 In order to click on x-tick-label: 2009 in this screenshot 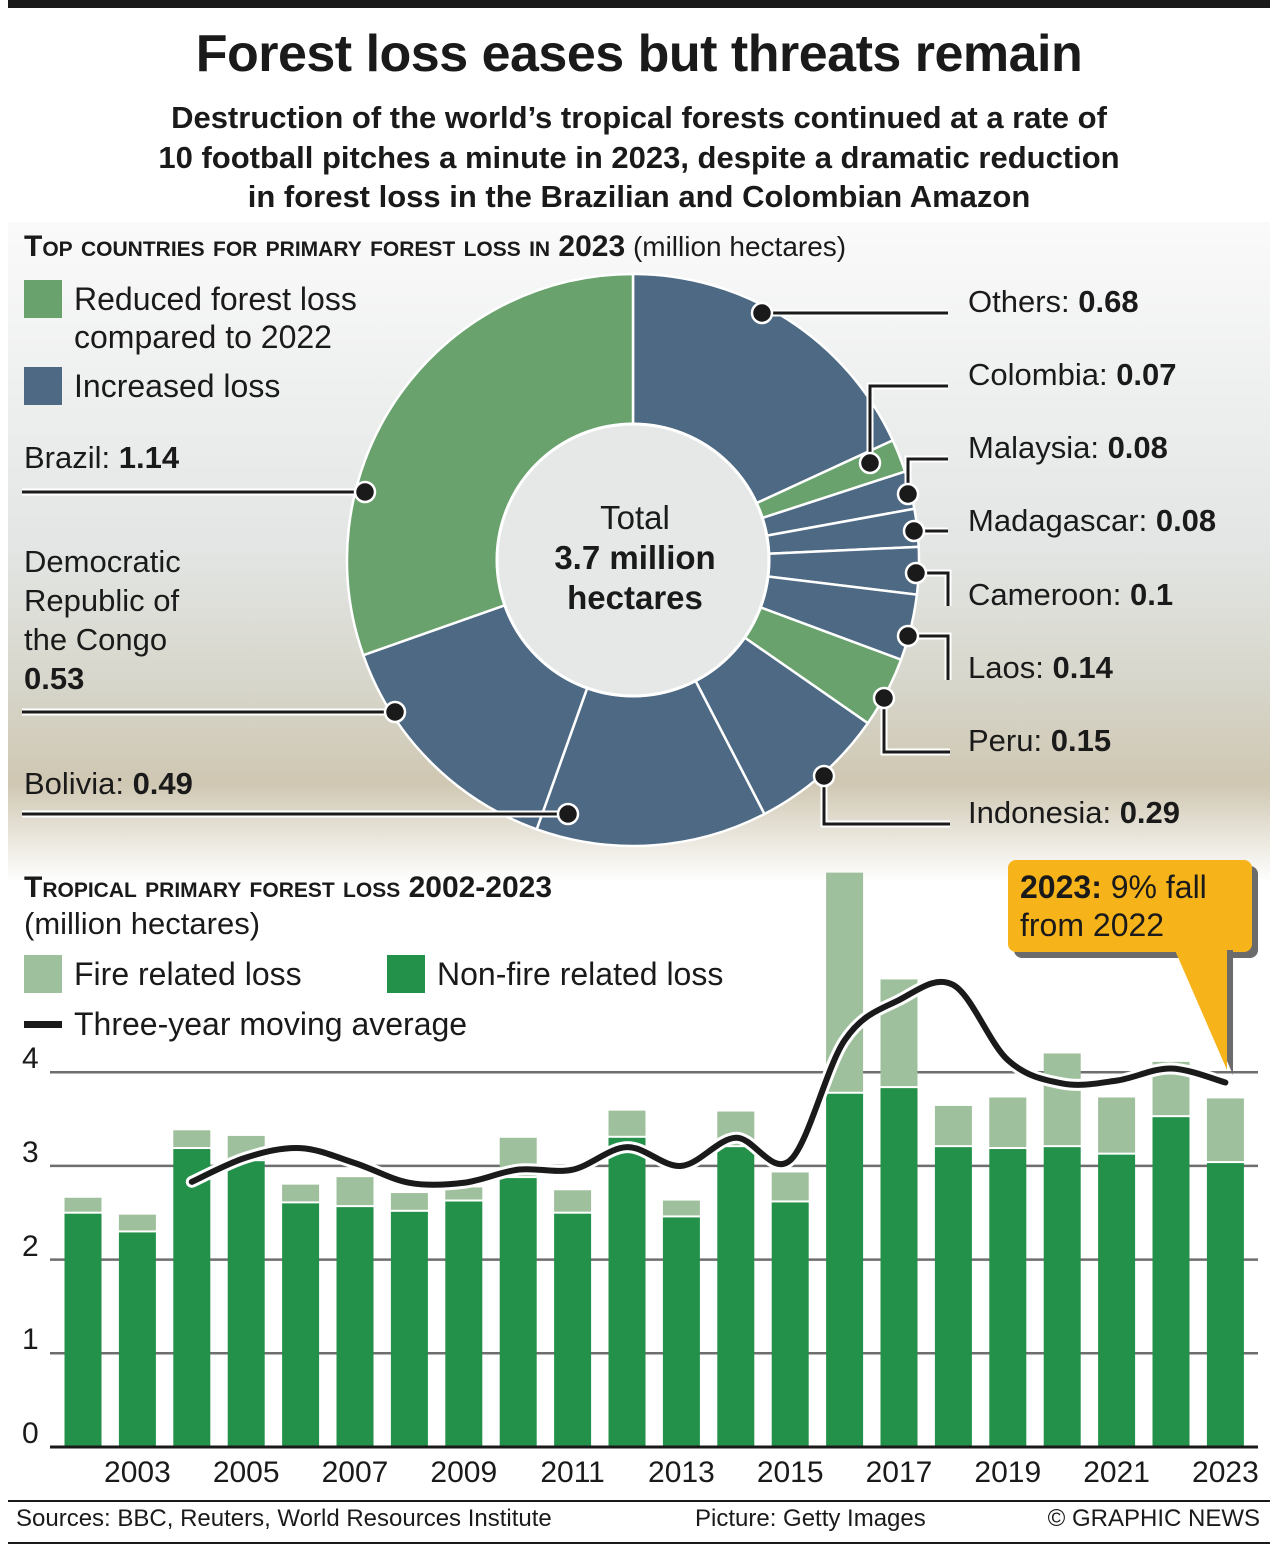, I will do `click(464, 1472)`.